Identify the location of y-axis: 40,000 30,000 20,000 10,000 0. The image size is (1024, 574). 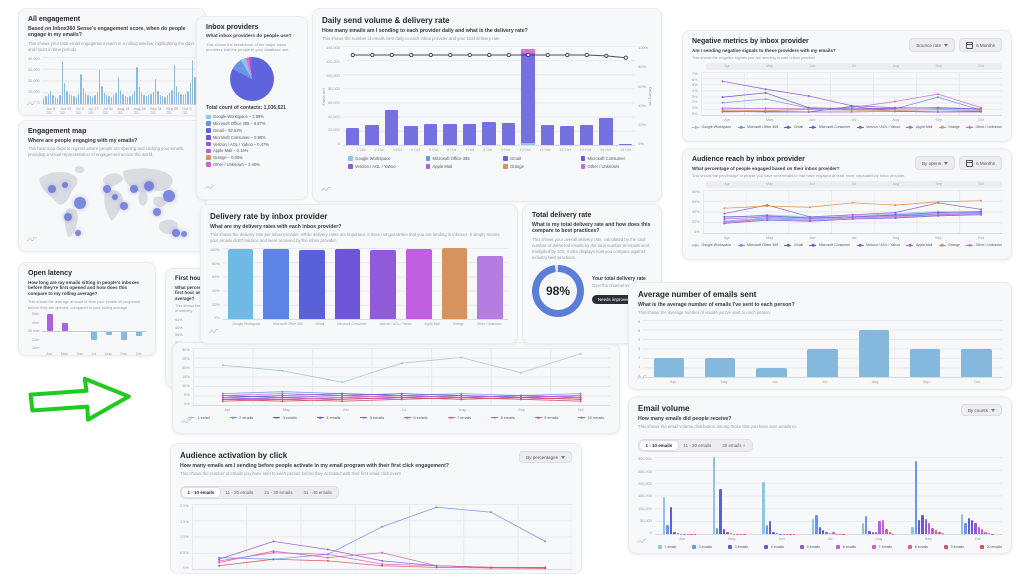
(35, 81).